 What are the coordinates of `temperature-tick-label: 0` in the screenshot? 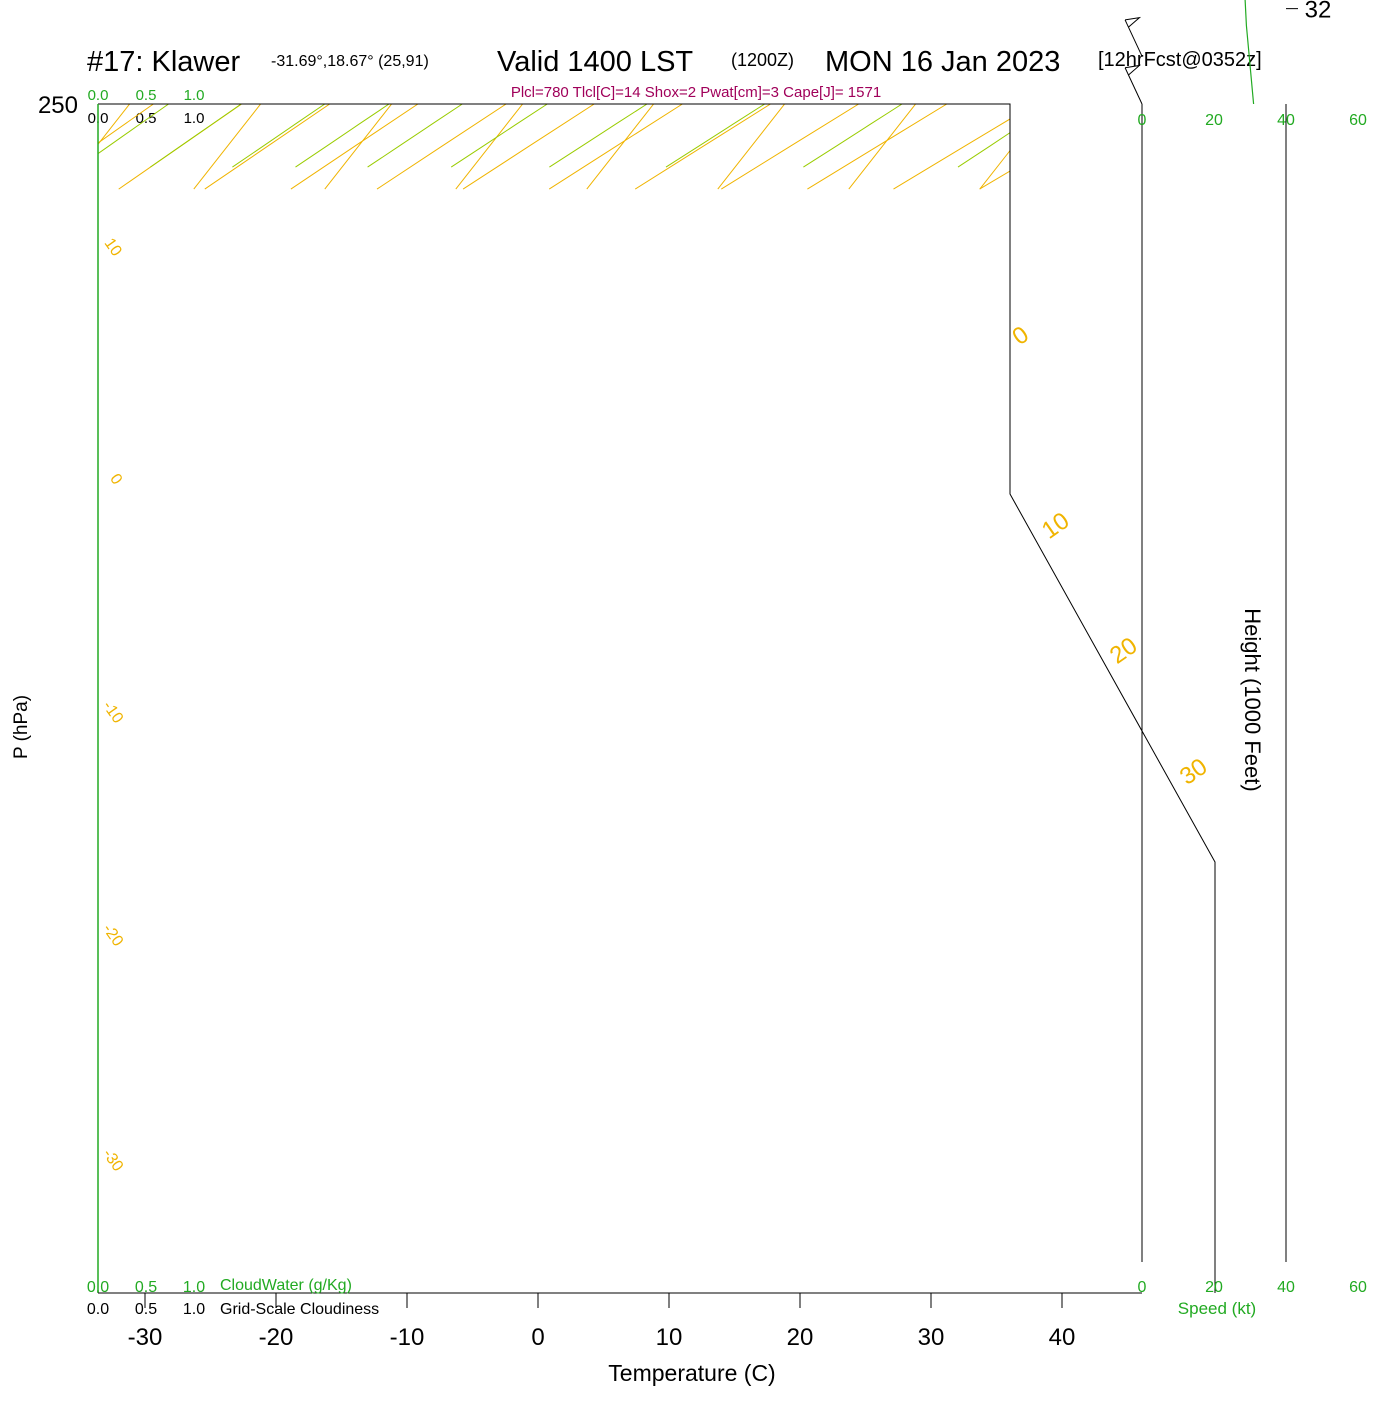 It's located at (537, 1337).